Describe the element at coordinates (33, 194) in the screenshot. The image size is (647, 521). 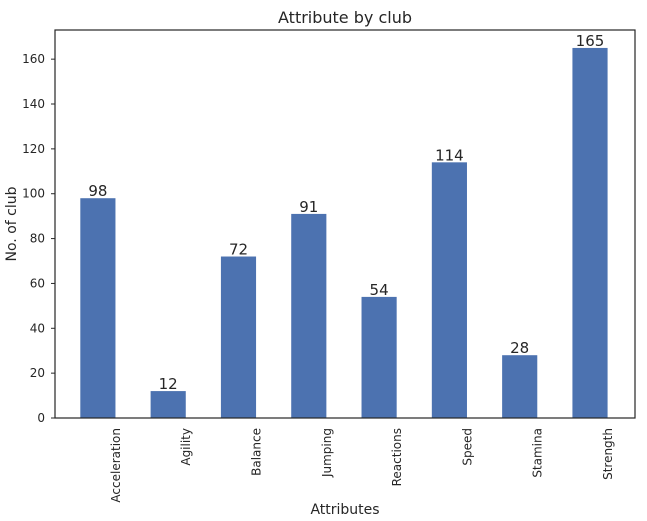
I see `y-tick-label: 100` at that location.